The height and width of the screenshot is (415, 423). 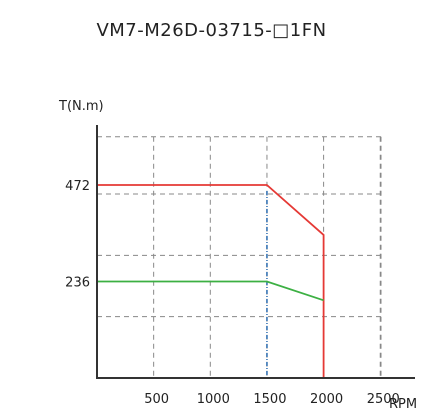 What do you see at coordinates (403, 404) in the screenshot?
I see `x-axis-label: RPM` at bounding box center [403, 404].